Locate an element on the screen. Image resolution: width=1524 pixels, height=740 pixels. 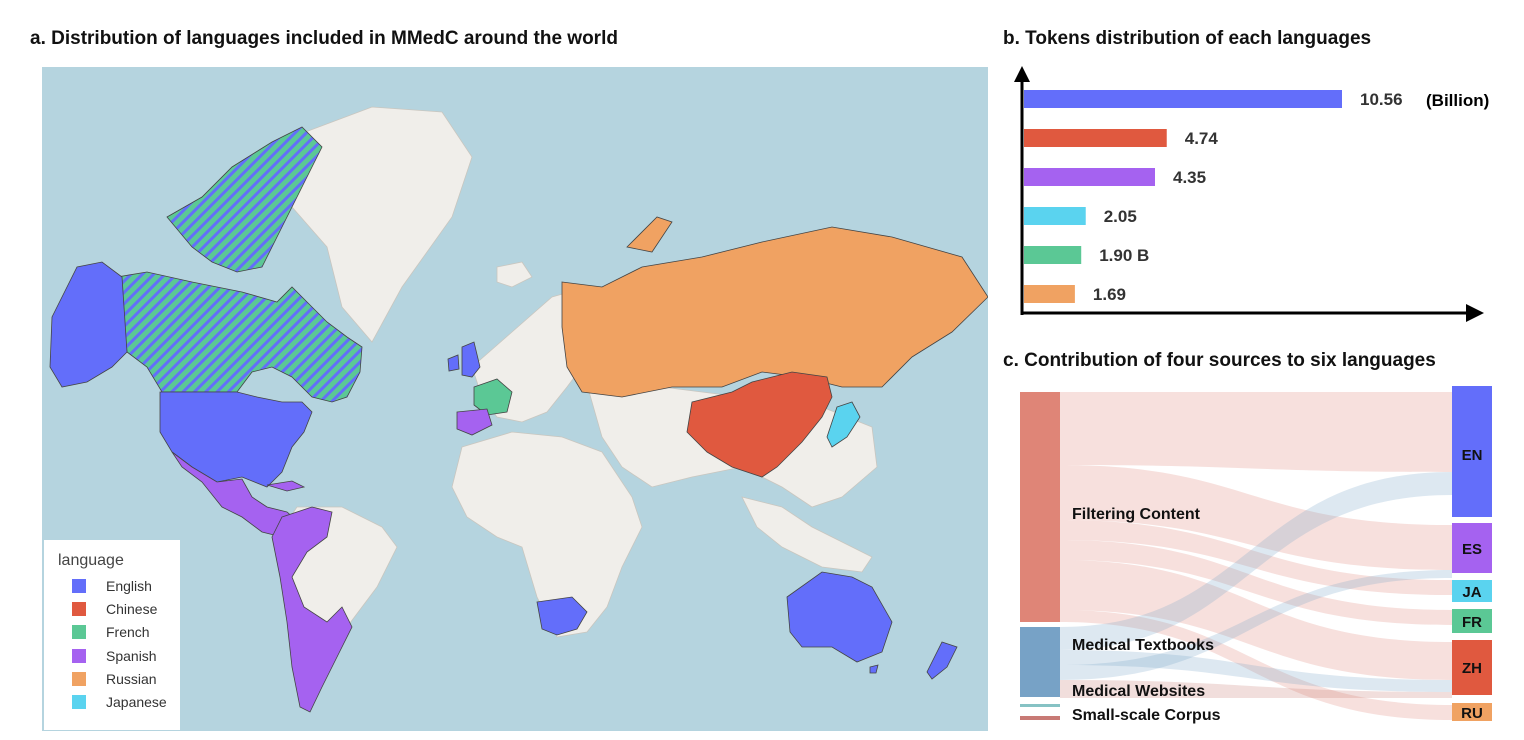
bar-value-label: 4.74 is located at coordinates (1202, 138).